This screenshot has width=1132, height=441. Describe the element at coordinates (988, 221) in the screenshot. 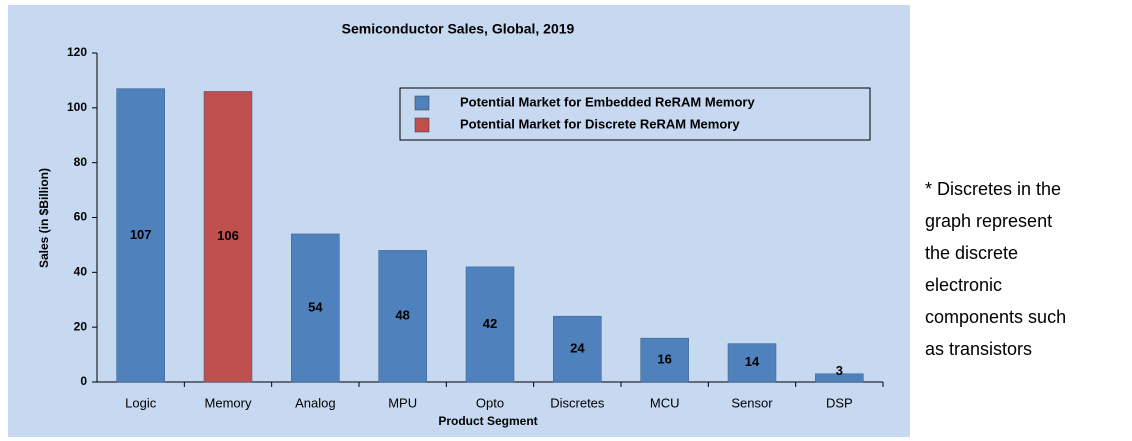

I see `note-line: graph represent` at that location.